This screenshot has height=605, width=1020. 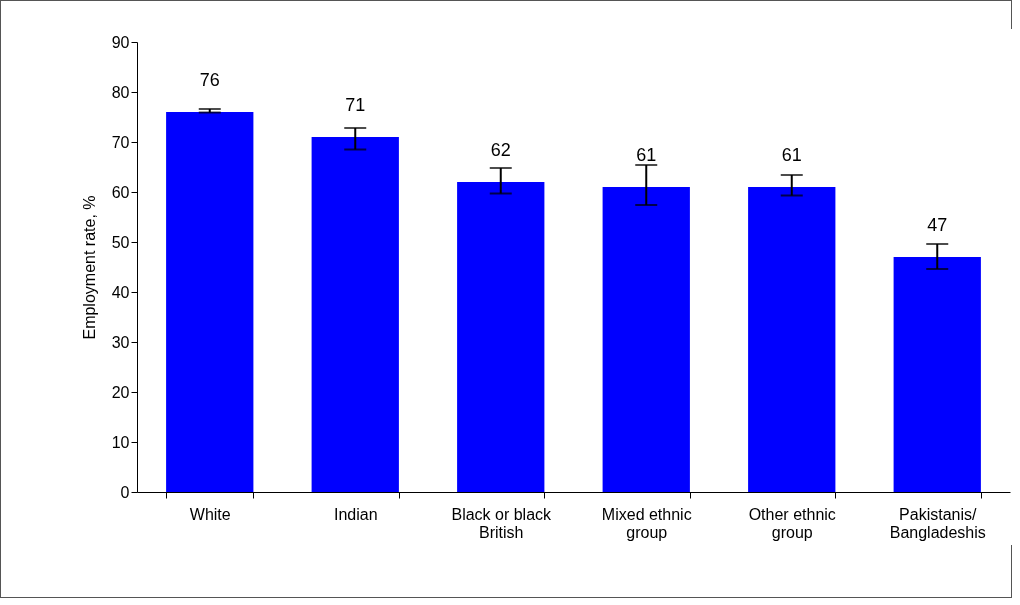 I want to click on data-label: 62, so click(x=500, y=150).